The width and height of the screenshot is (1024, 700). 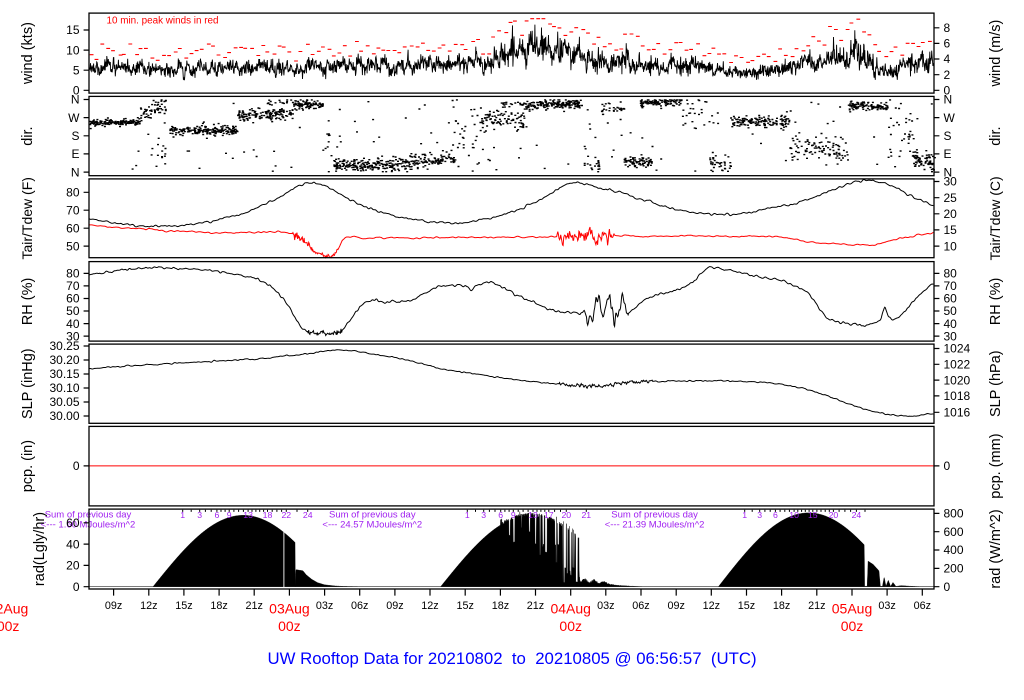 What do you see at coordinates (951, 198) in the screenshot?
I see `svg-text: 25` at bounding box center [951, 198].